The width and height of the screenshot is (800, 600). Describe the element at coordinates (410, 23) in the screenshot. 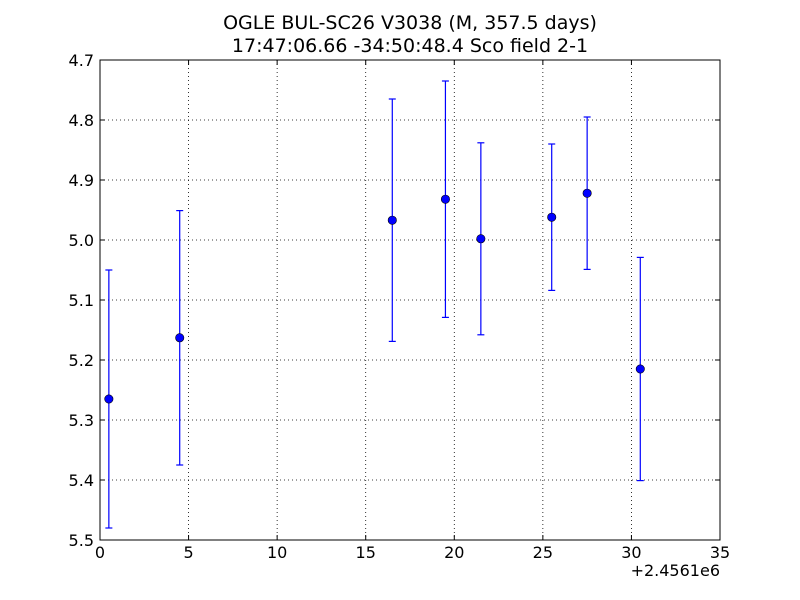

I see `chart-title-line-1: OGLE BUL-SC26 V3038 (M, 357.5 days)` at that location.